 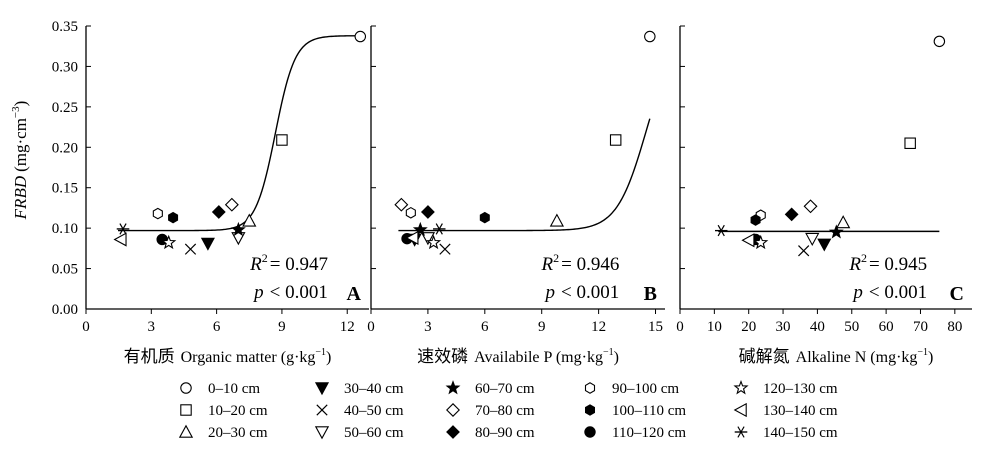 I want to click on fit-curve, so click(x=239, y=133).